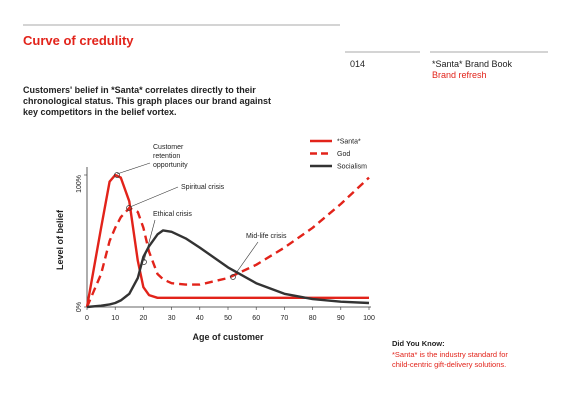 The height and width of the screenshot is (403, 570). Describe the element at coordinates (343, 154) in the screenshot. I see `legend-label: God` at that location.